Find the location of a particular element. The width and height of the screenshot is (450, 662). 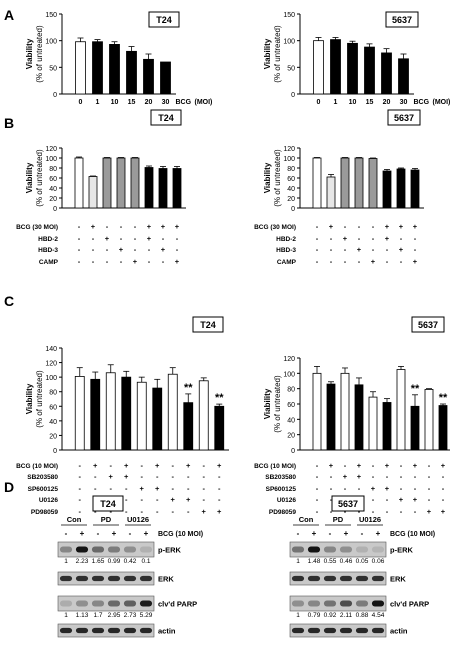

y-tick-label: 150 is located at coordinates (51, 15).